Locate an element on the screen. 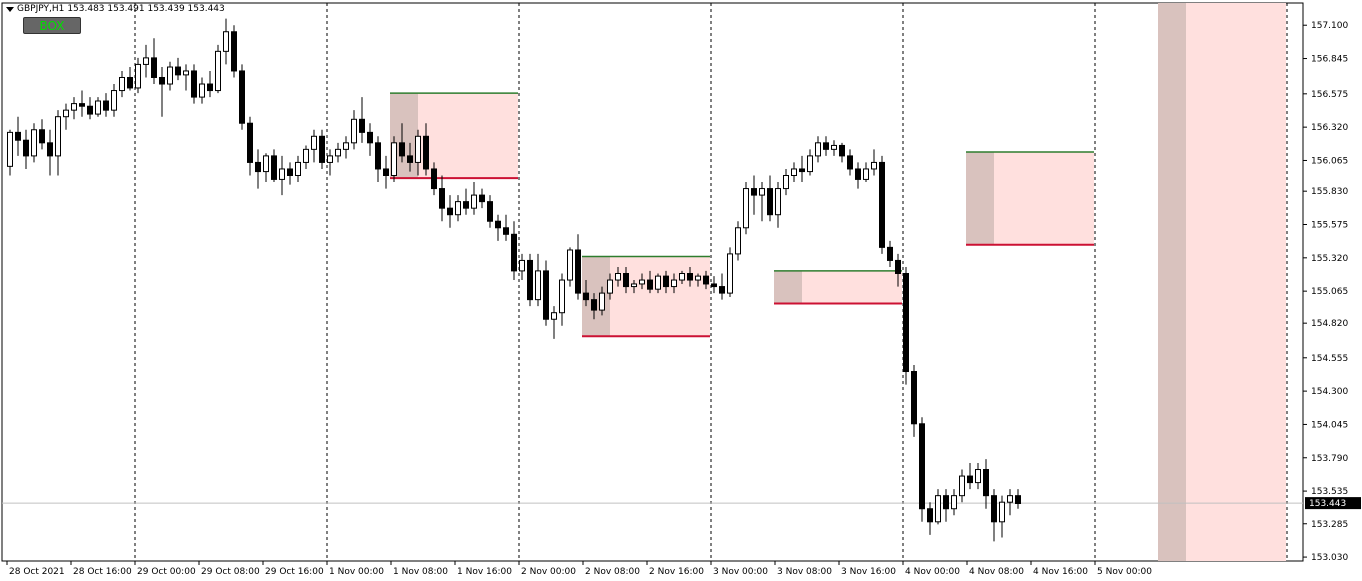 The image size is (1362, 581). current-price-tag-label: 153.443 is located at coordinates (1327, 504).